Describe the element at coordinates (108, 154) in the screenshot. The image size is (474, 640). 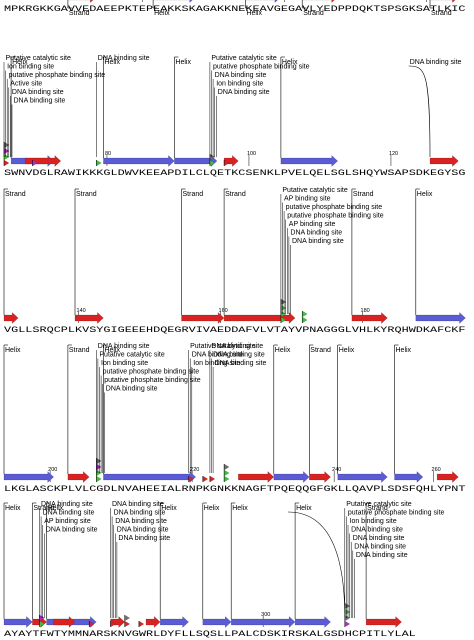
I see `position-number: 80` at that location.